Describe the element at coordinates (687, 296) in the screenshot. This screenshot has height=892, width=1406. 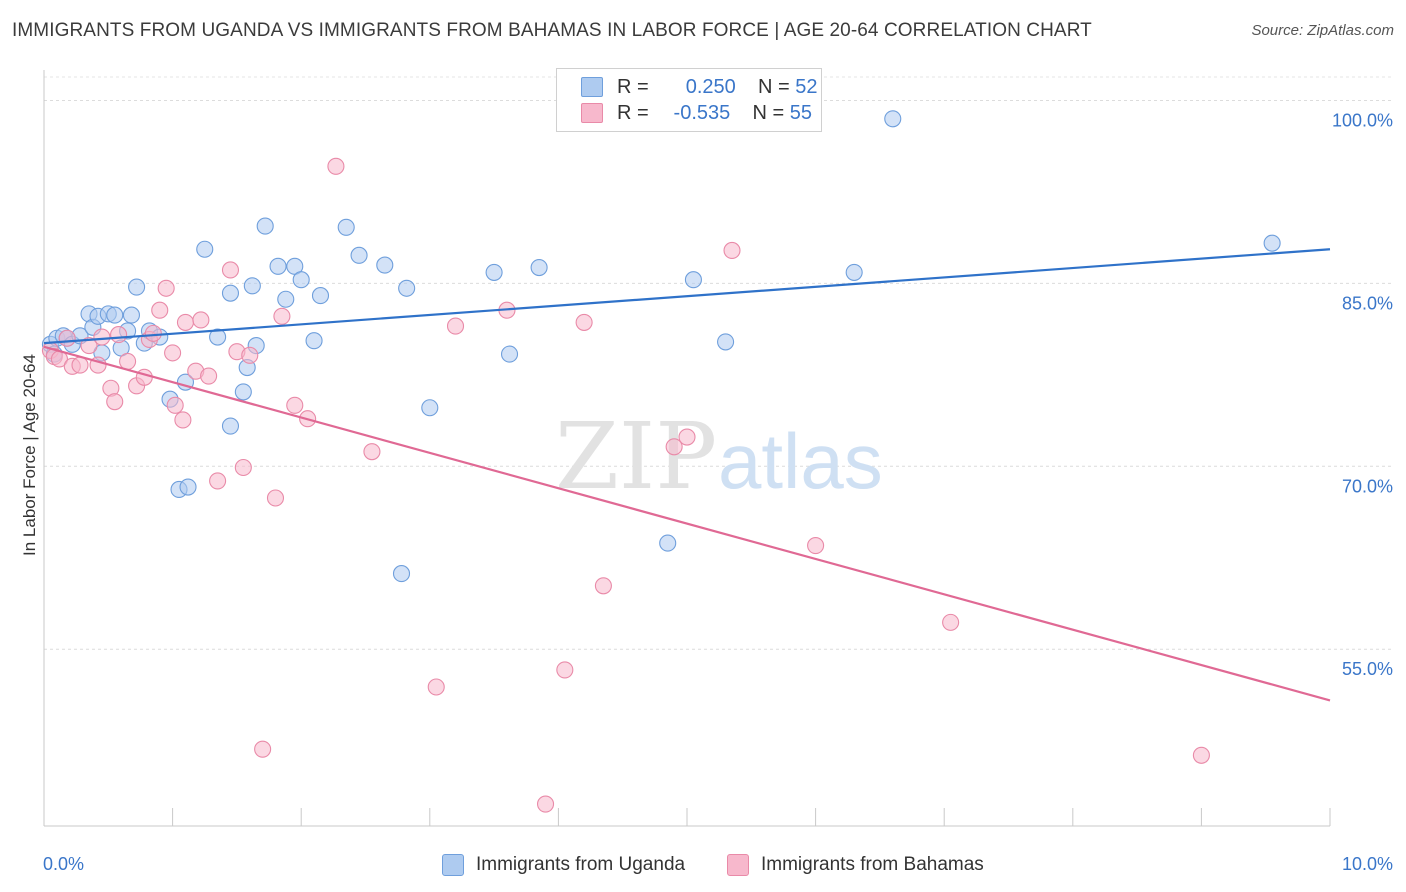
I see `trend-line` at that location.